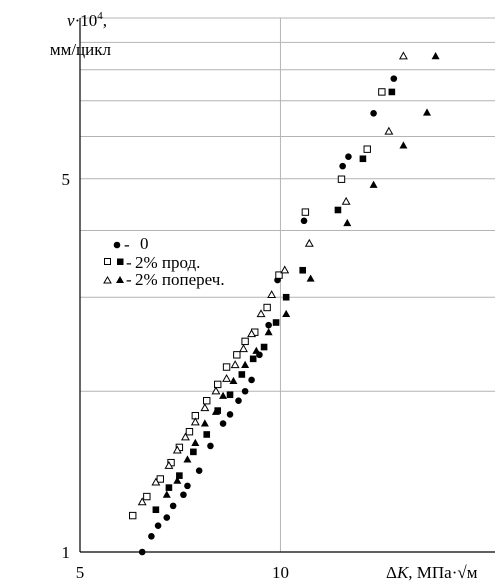  Describe the element at coordinates (120, 261) in the screenshot. I see `legend-marker-filled-square` at that location.